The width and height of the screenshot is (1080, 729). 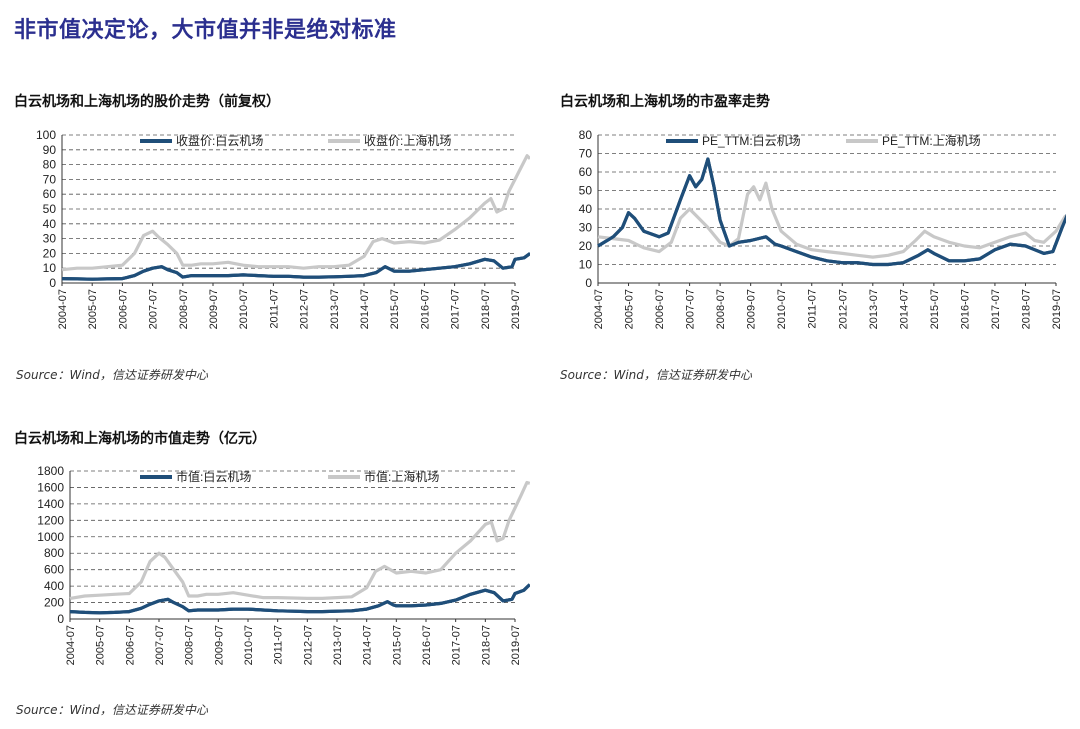 I want to click on y-tick-label: 400, so click(x=54, y=586).